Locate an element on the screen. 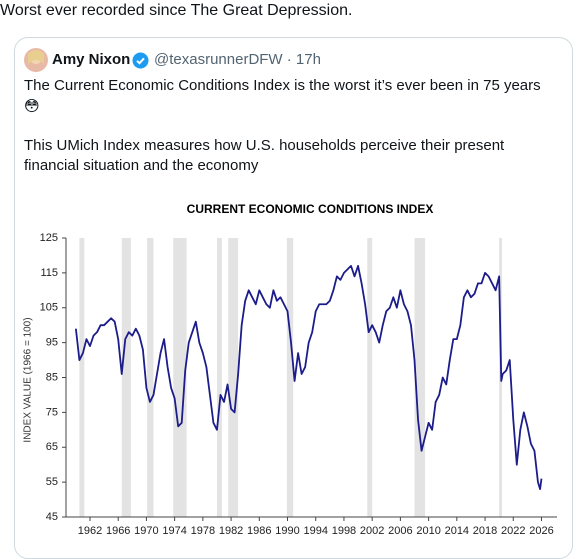 Image resolution: width=580 pixels, height=559 pixels. x-tick-label: 2006 is located at coordinates (400, 531).